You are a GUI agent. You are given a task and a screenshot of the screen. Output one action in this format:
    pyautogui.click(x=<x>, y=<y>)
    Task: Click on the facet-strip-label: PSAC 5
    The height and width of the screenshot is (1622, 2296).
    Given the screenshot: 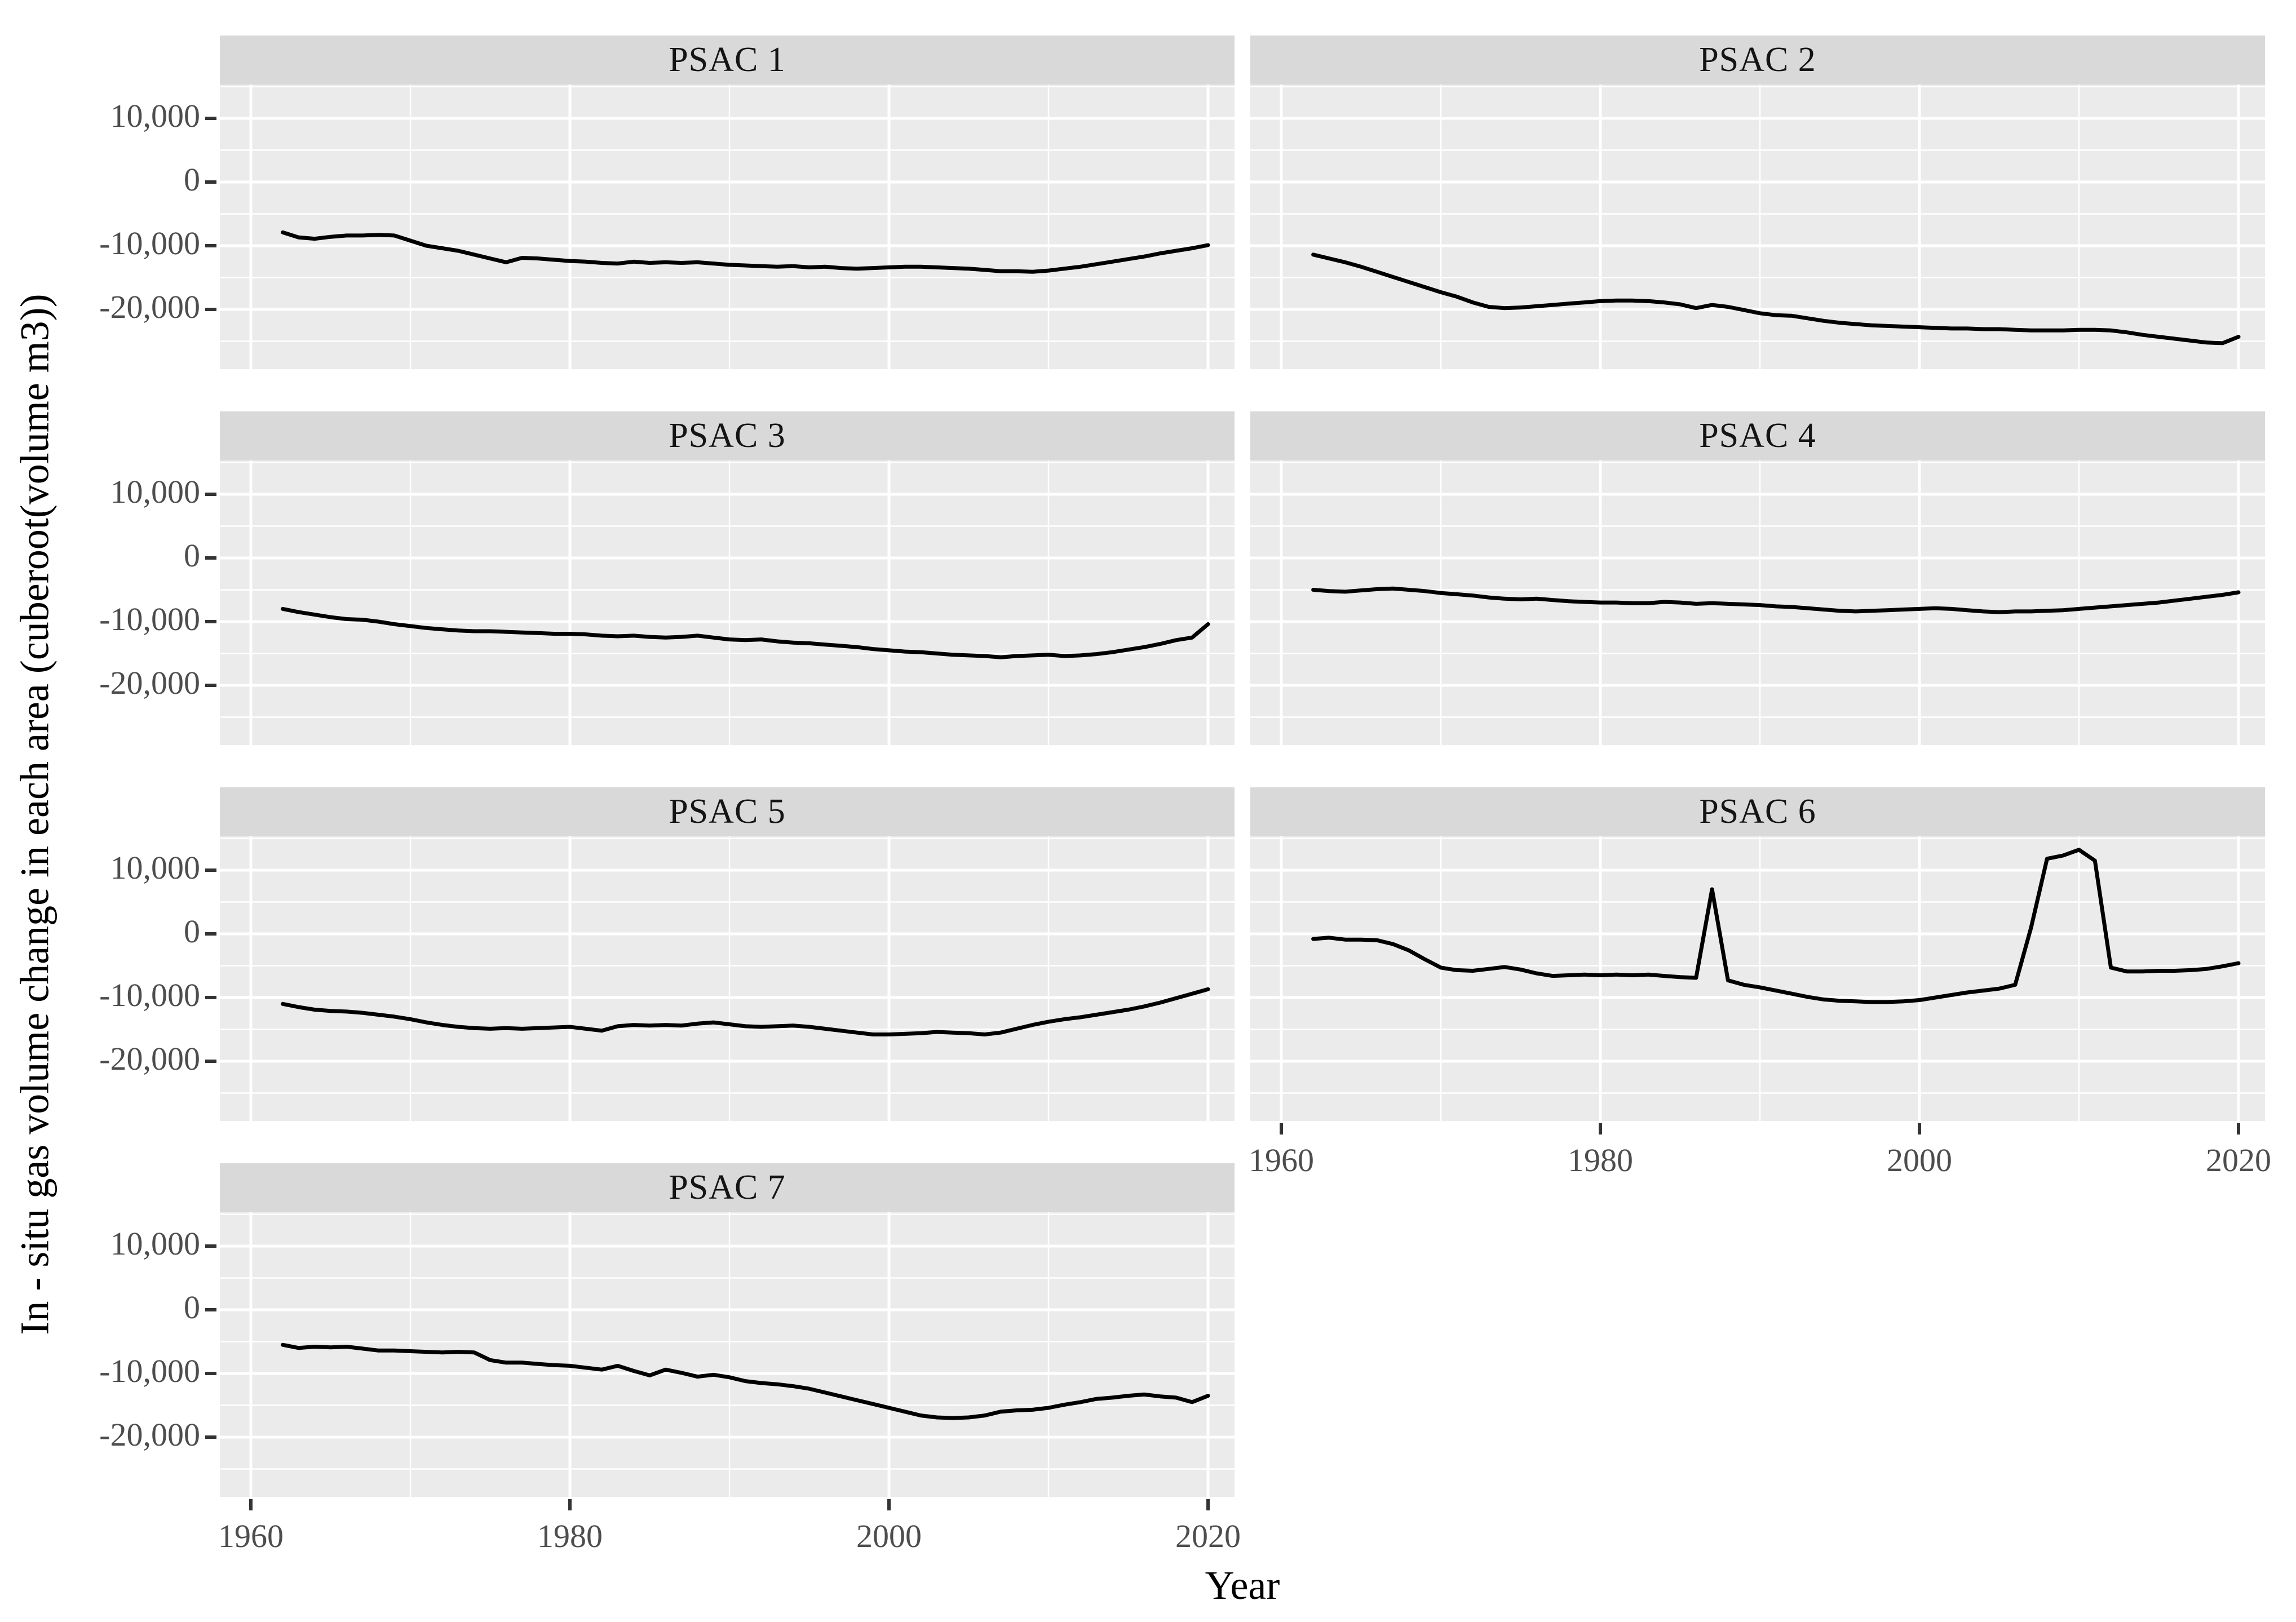 What is the action you would take?
    pyautogui.click(x=727, y=811)
    